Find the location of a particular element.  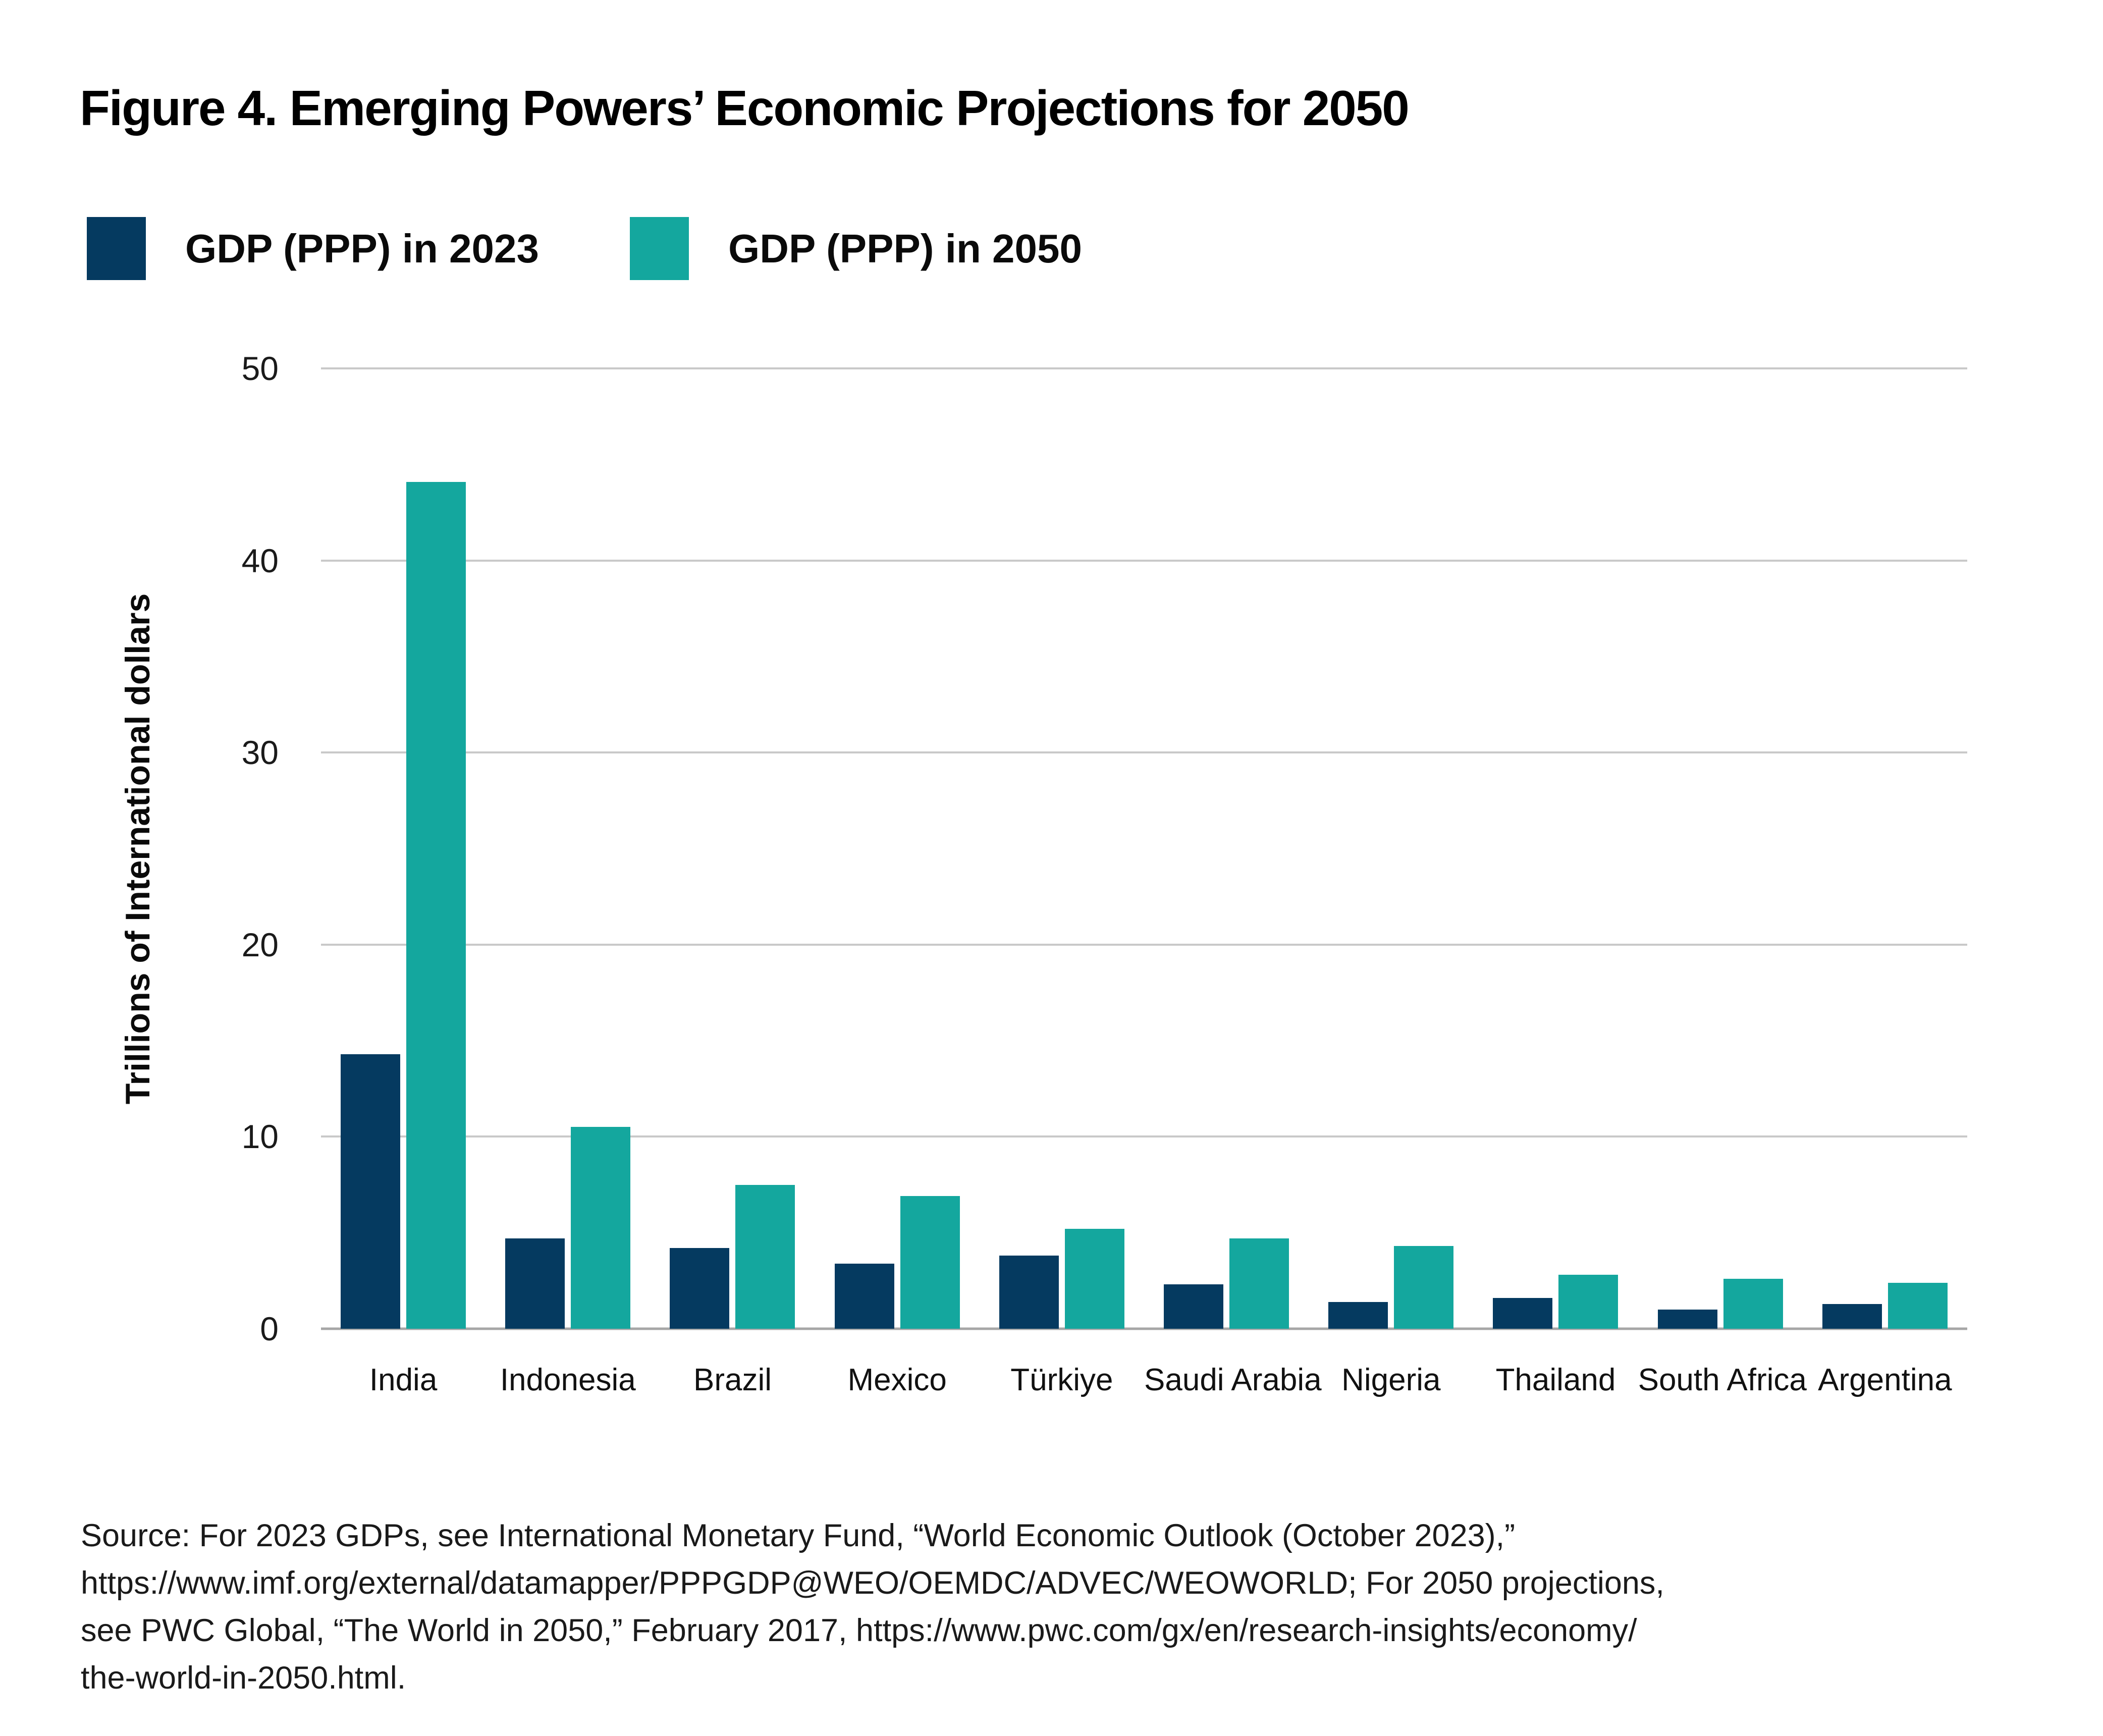

bar-2023-argentina is located at coordinates (1852, 1316).